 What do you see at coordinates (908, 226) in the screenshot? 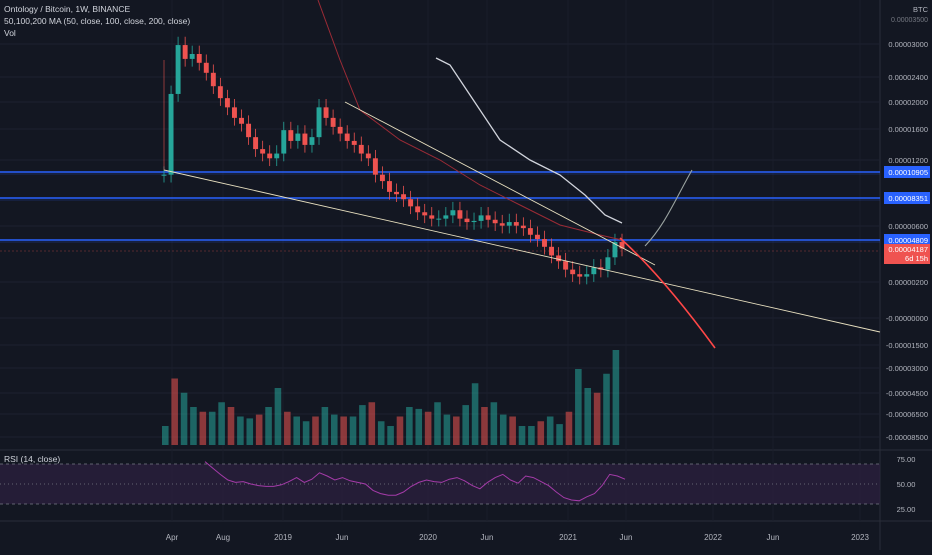
I see `price-tick-label: 0.00000600` at bounding box center [908, 226].